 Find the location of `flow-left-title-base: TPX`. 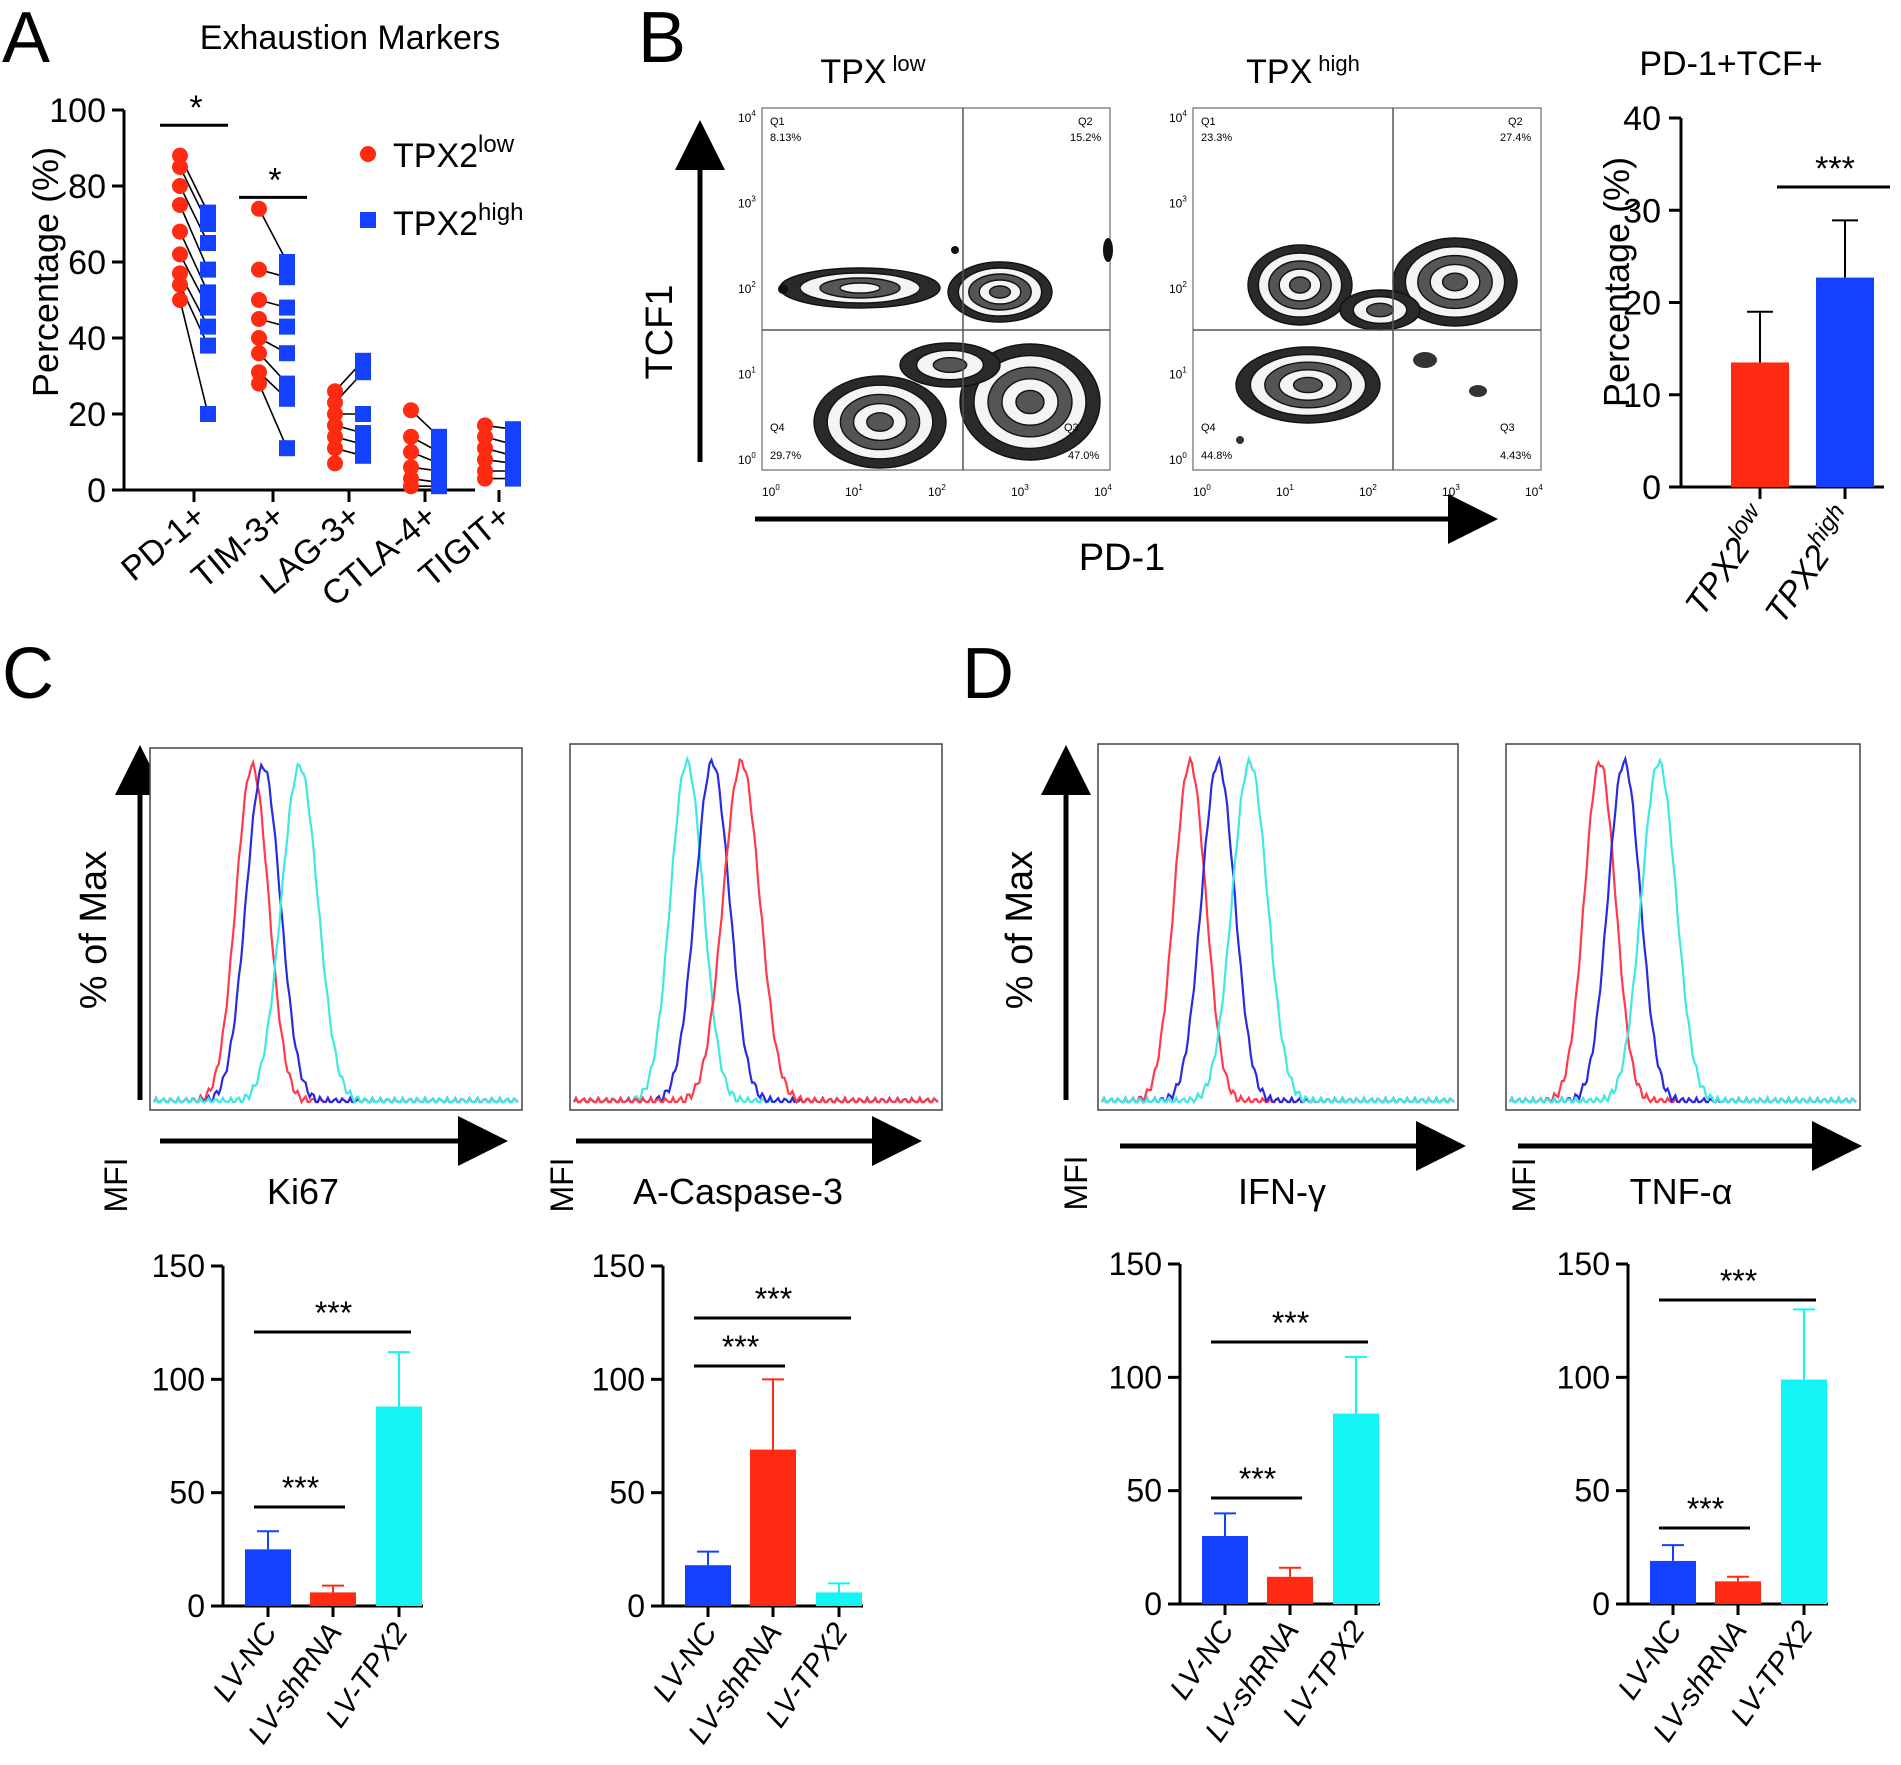

flow-left-title-base: TPX is located at coordinates (853, 72).